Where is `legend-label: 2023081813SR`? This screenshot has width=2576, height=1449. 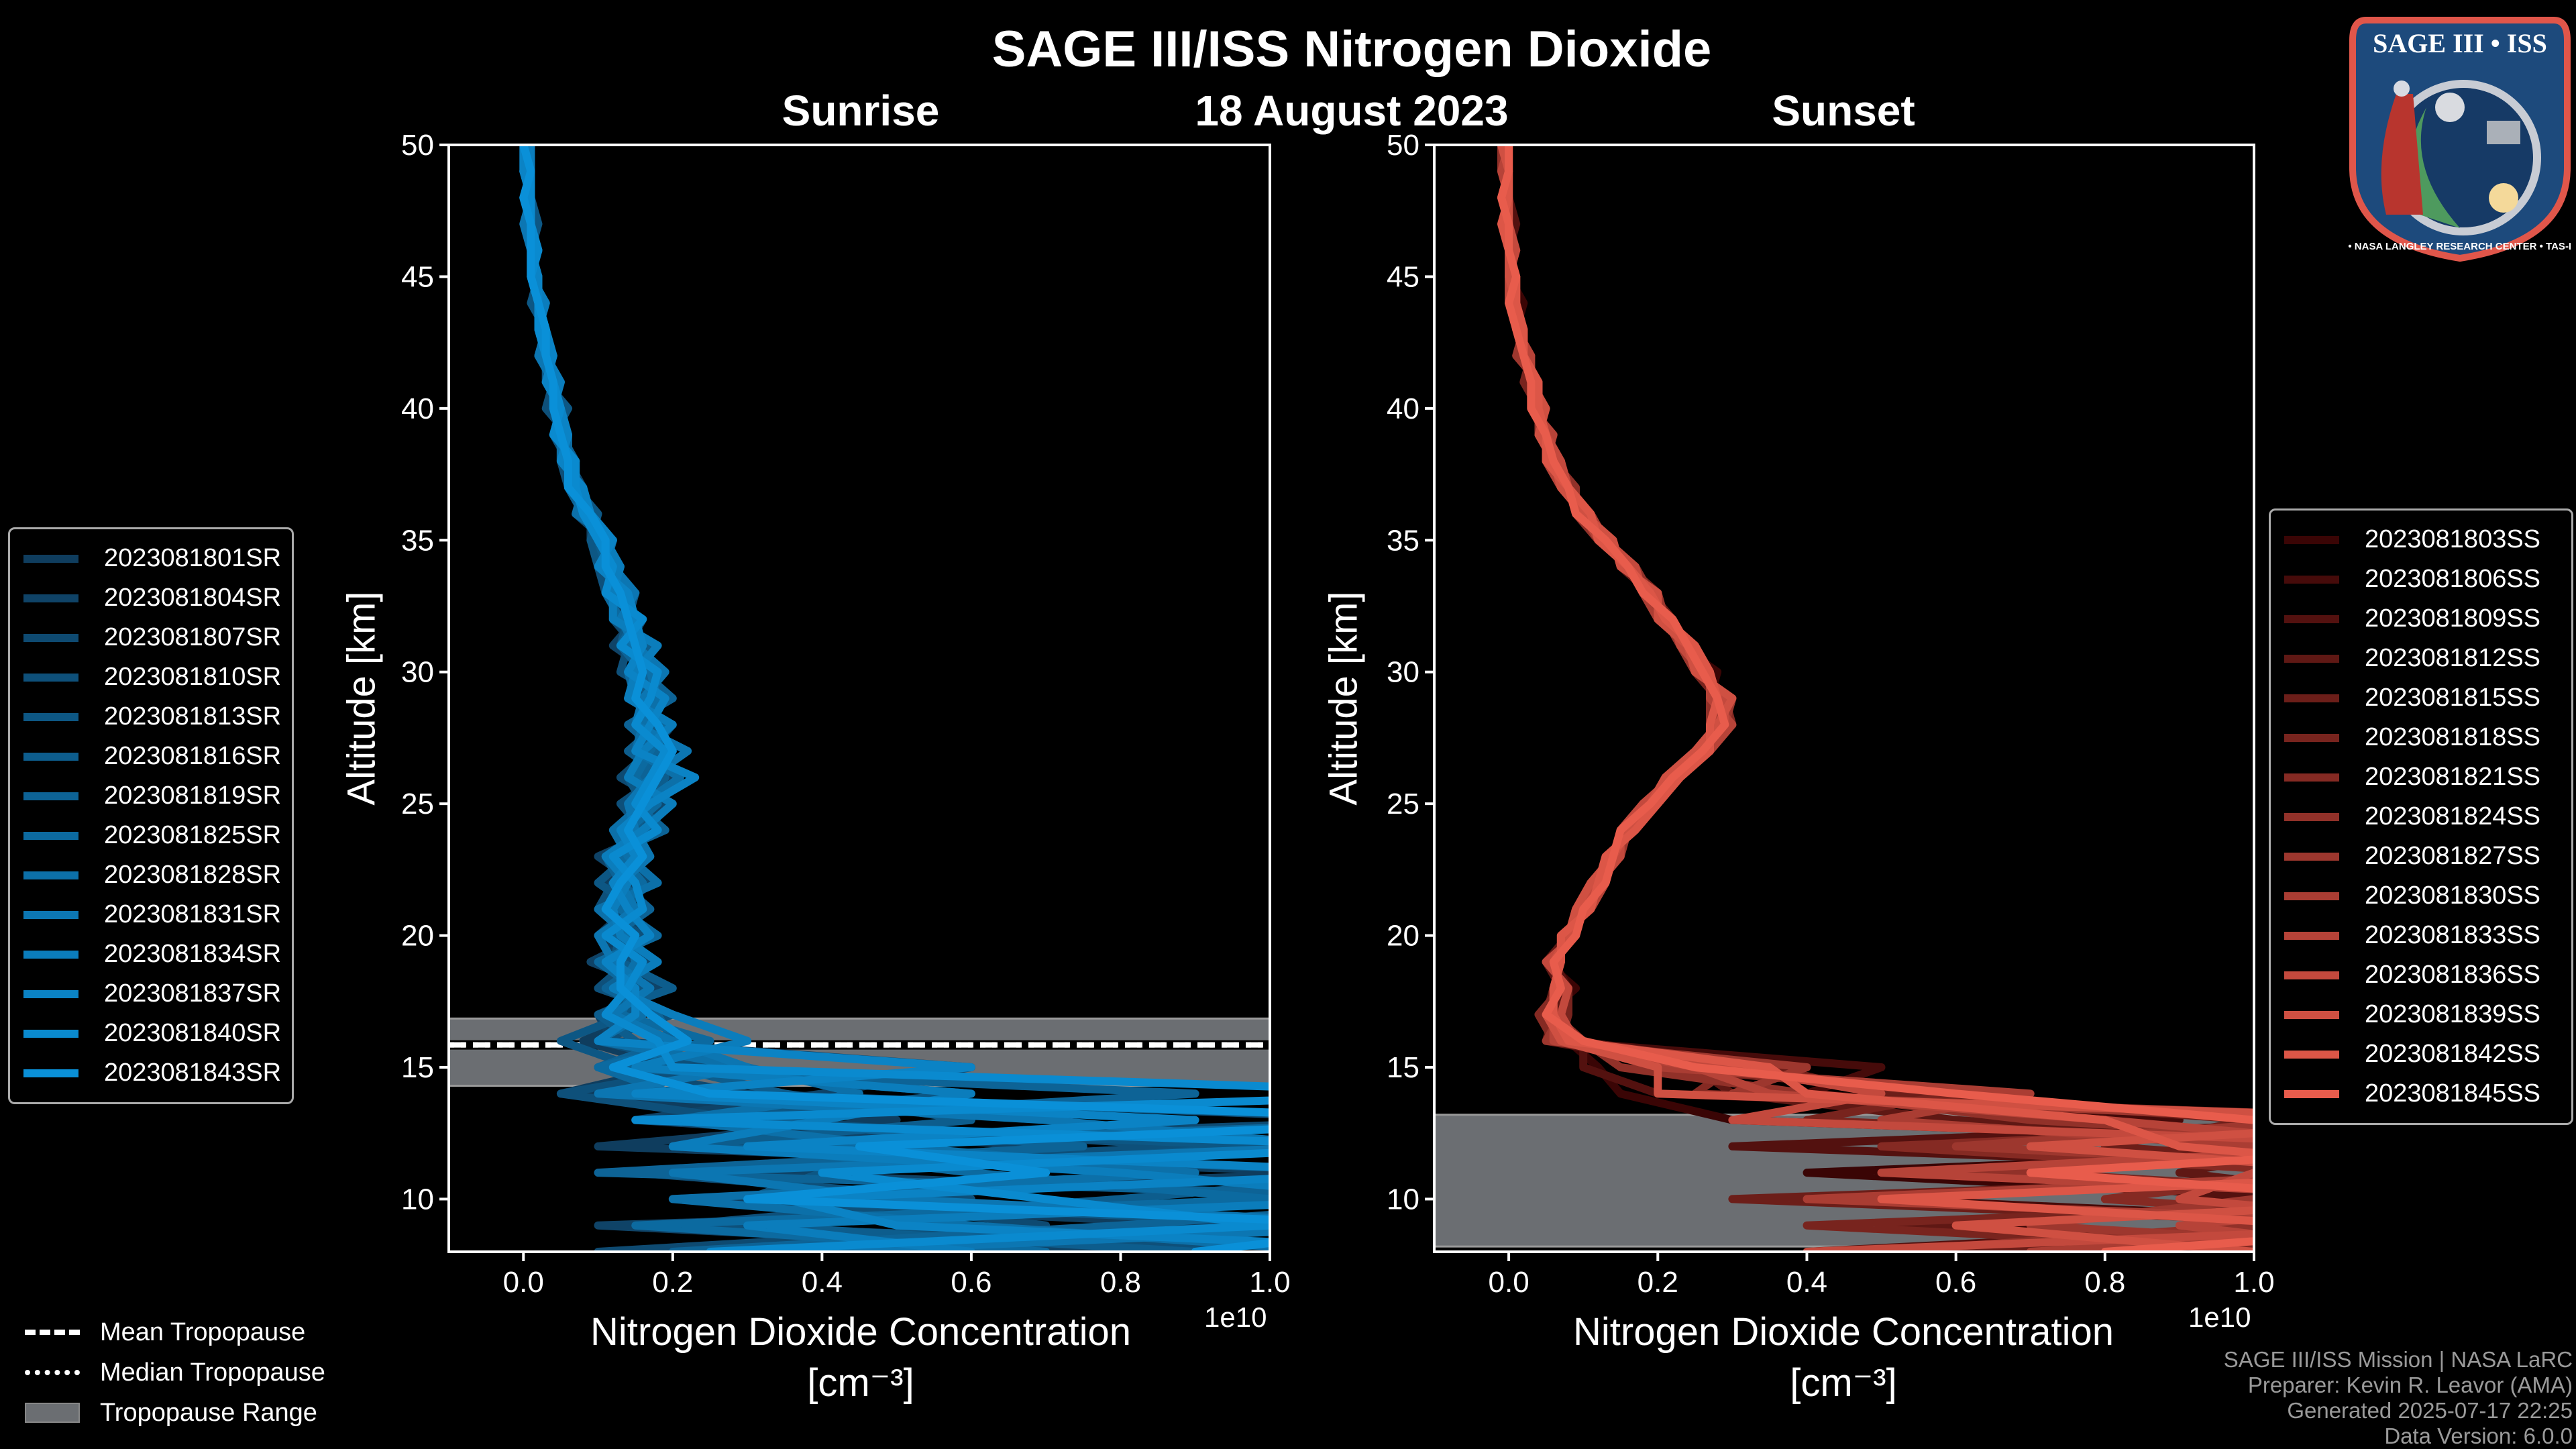 legend-label: 2023081813SR is located at coordinates (193, 716).